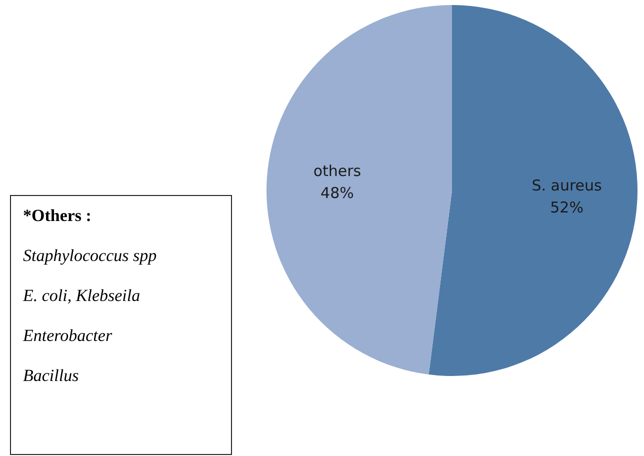 Image resolution: width=644 pixels, height=456 pixels. What do you see at coordinates (68, 336) in the screenshot?
I see `text: Enterobacter` at bounding box center [68, 336].